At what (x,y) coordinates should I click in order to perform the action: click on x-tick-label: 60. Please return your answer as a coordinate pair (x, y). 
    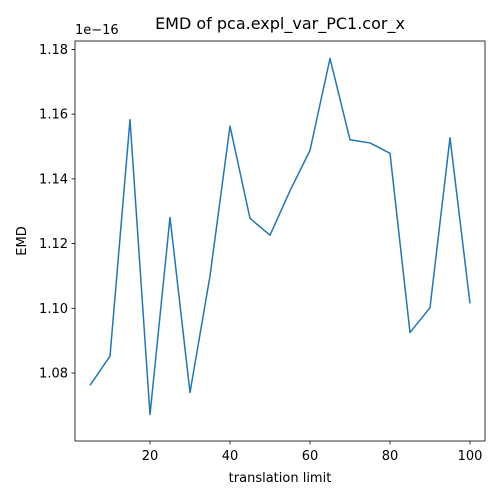
    Looking at the image, I should click on (310, 456).